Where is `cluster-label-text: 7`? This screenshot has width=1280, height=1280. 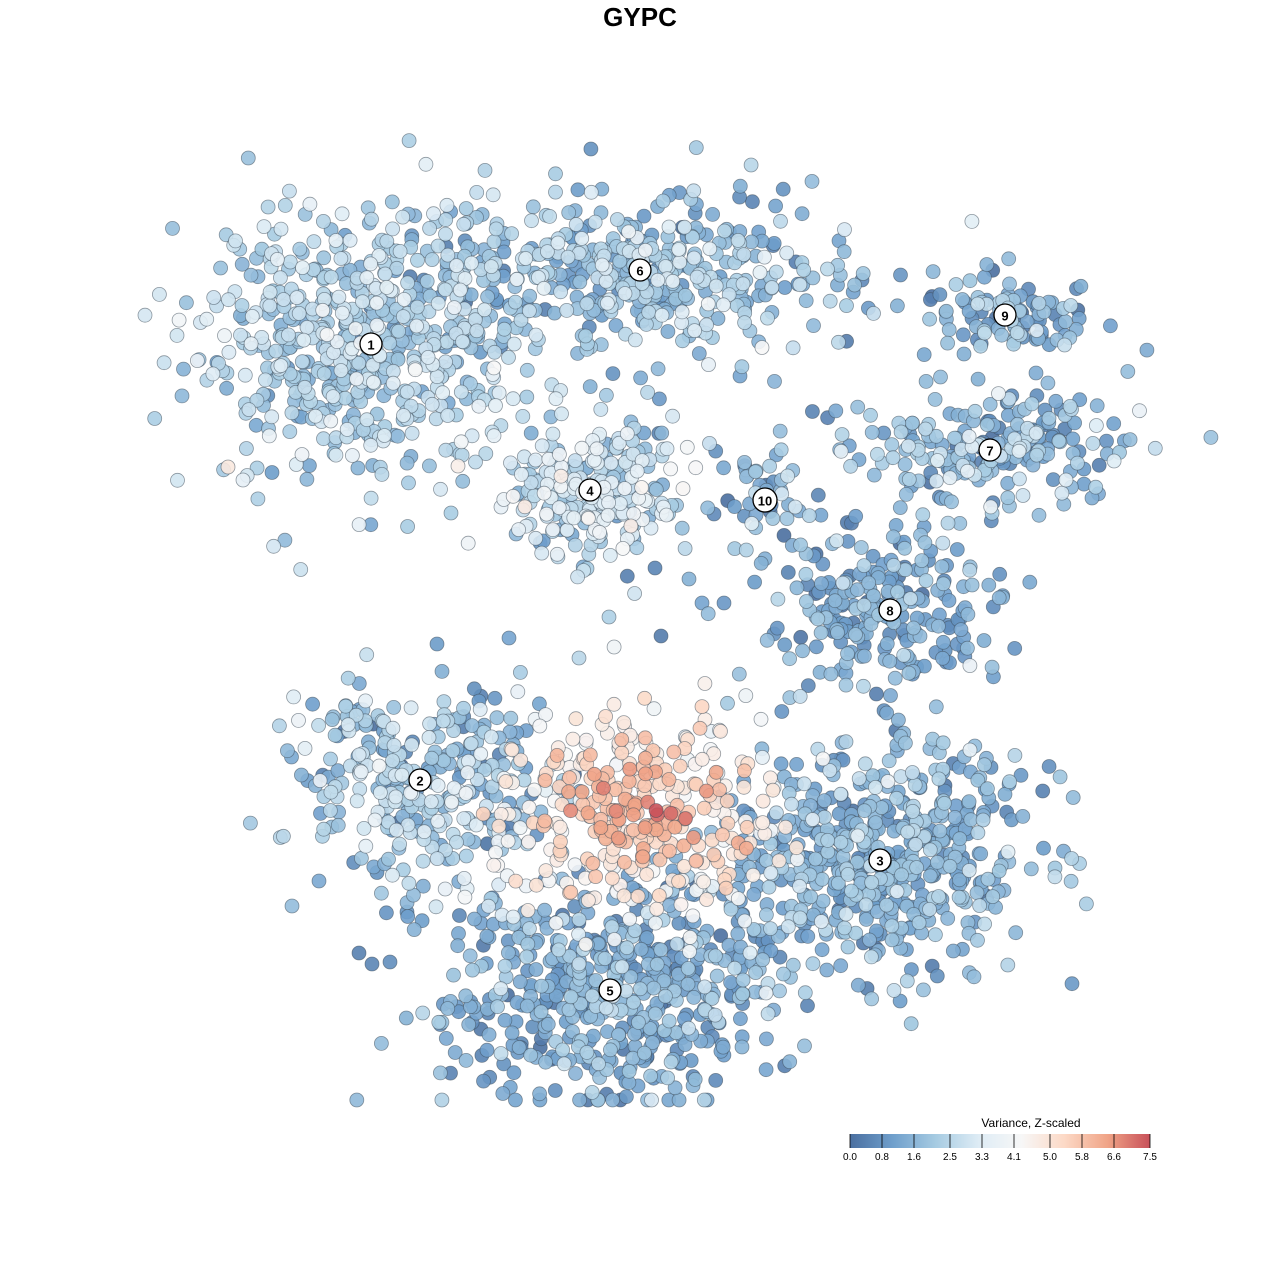 cluster-label-text: 7 is located at coordinates (989, 451).